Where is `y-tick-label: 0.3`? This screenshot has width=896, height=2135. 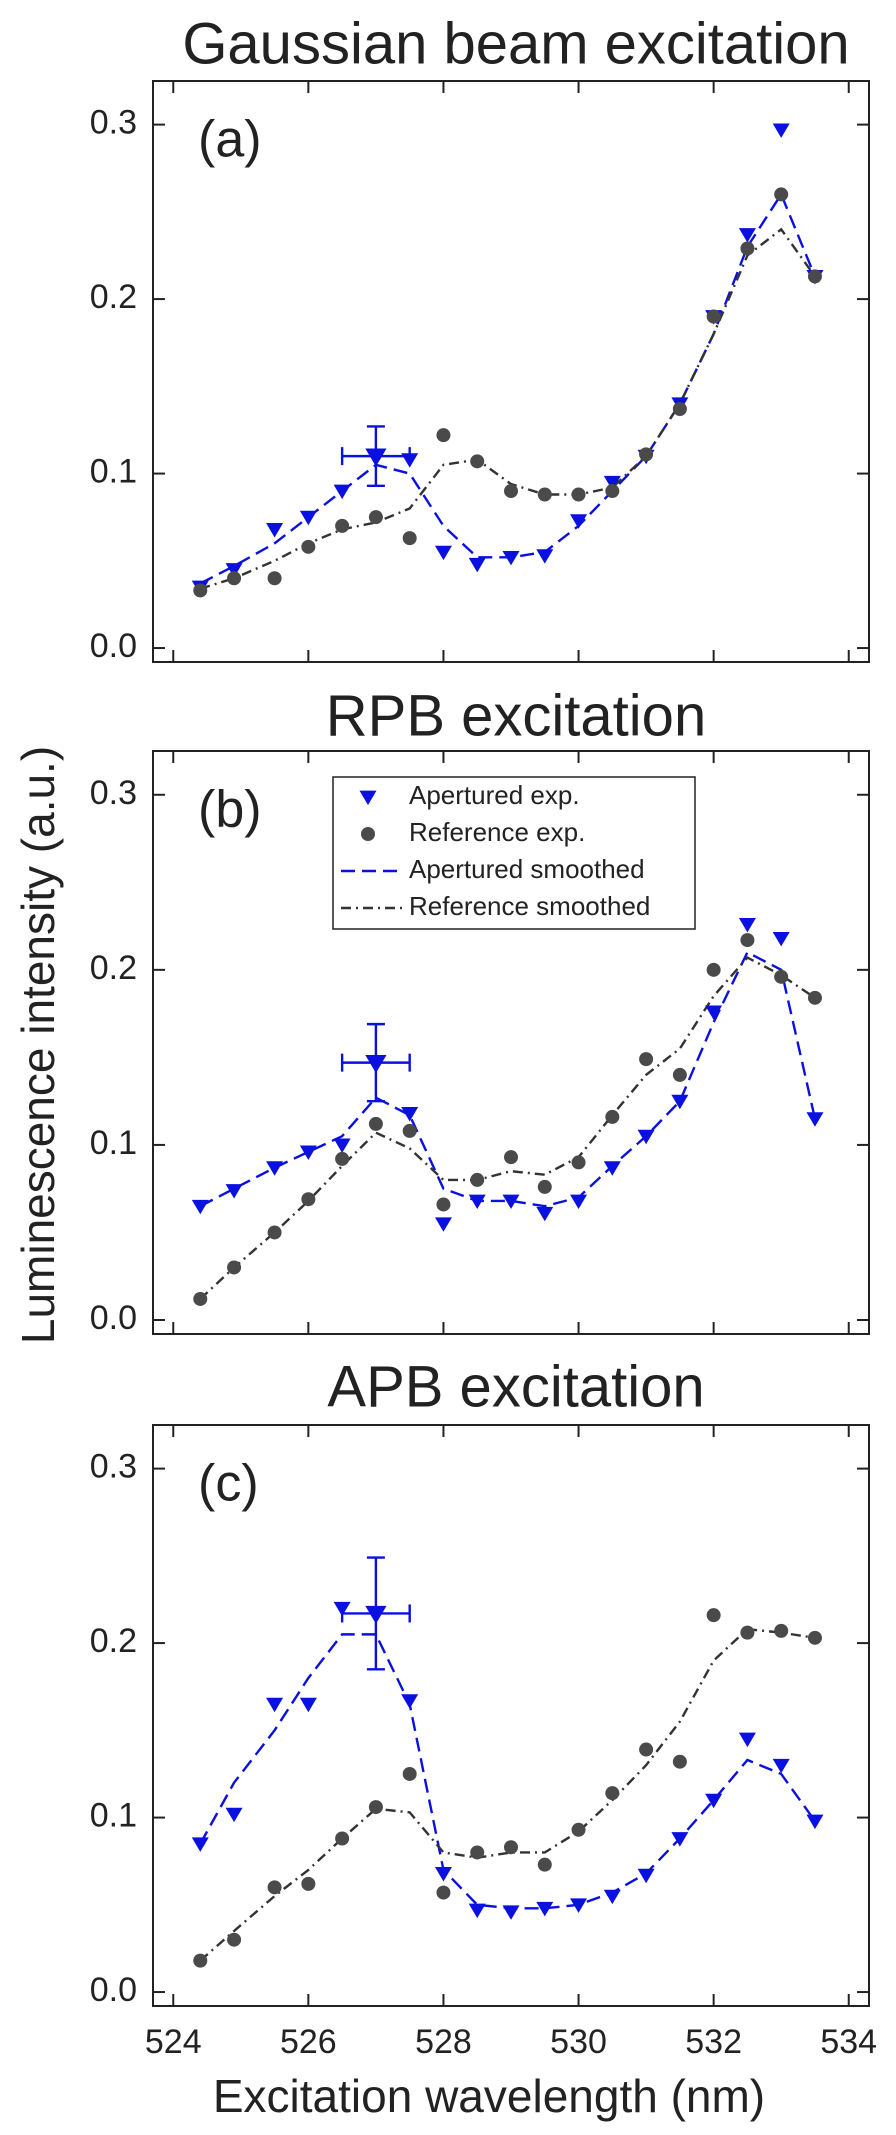
y-tick-label: 0.3 is located at coordinates (113, 123).